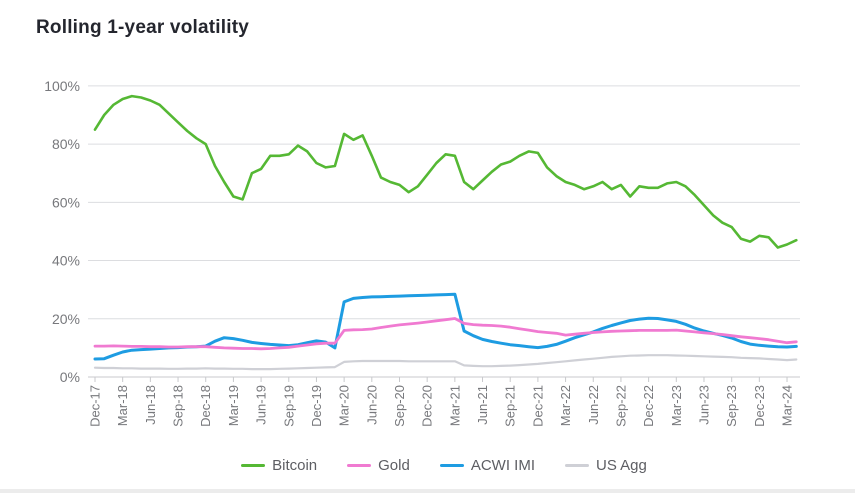 This screenshot has width=855, height=493. I want to click on legend-swatch-us-agg, so click(577, 465).